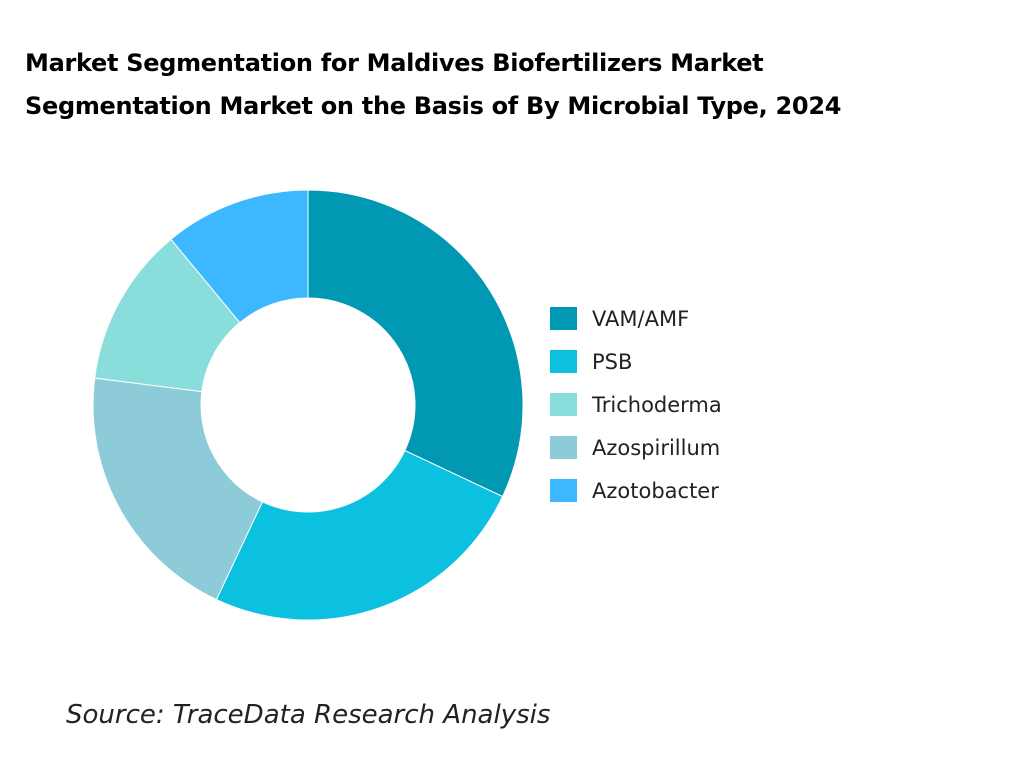 Image resolution: width=1024 pixels, height=768 pixels. I want to click on legend-label: PSB, so click(612, 361).